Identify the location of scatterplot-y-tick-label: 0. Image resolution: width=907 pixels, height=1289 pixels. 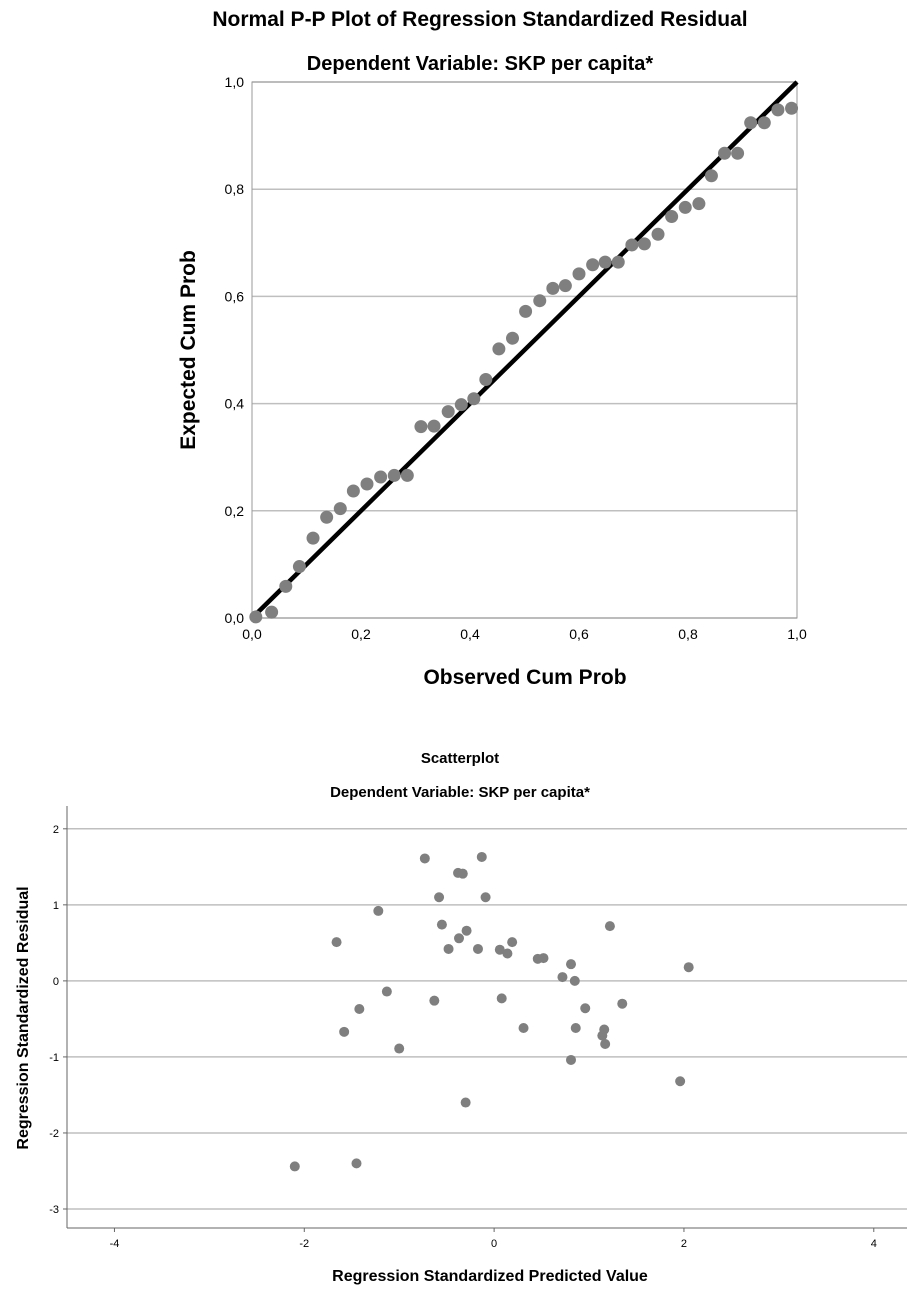
(56, 982).